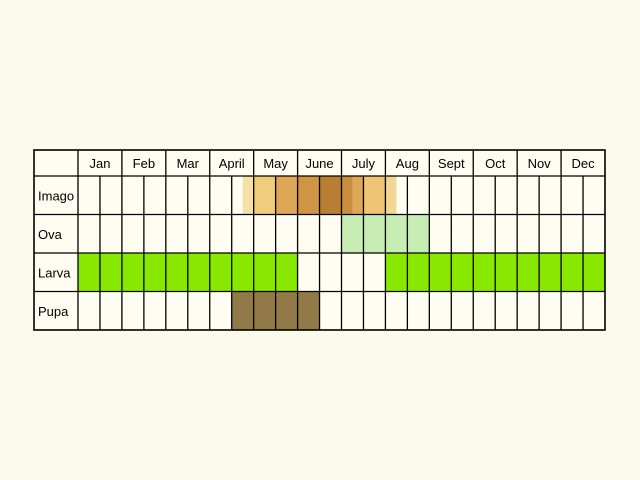  I want to click on month-label: April, so click(232, 163).